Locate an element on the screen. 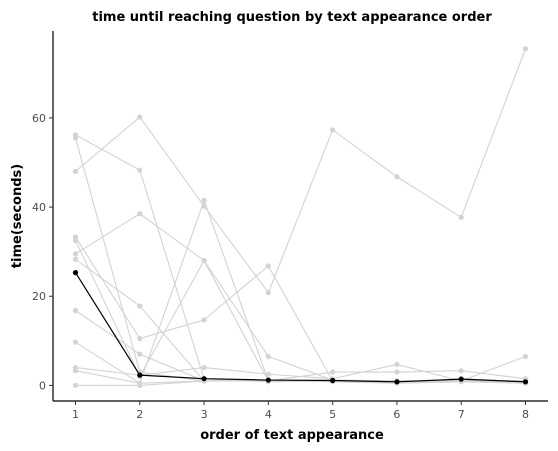 The image size is (558, 451). y-tick-label: 20 is located at coordinates (39, 296).